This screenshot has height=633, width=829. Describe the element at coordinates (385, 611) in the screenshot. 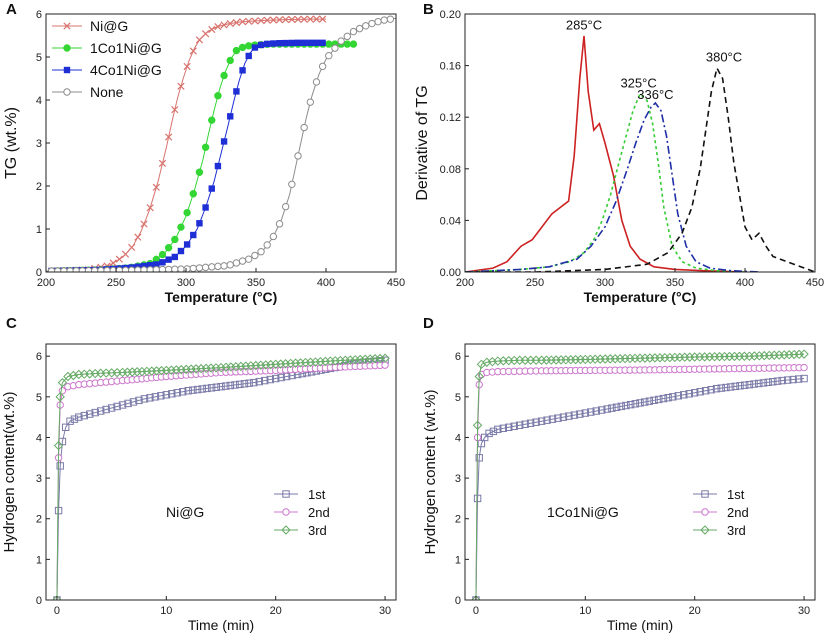

I see `x-tick-label: 30` at that location.